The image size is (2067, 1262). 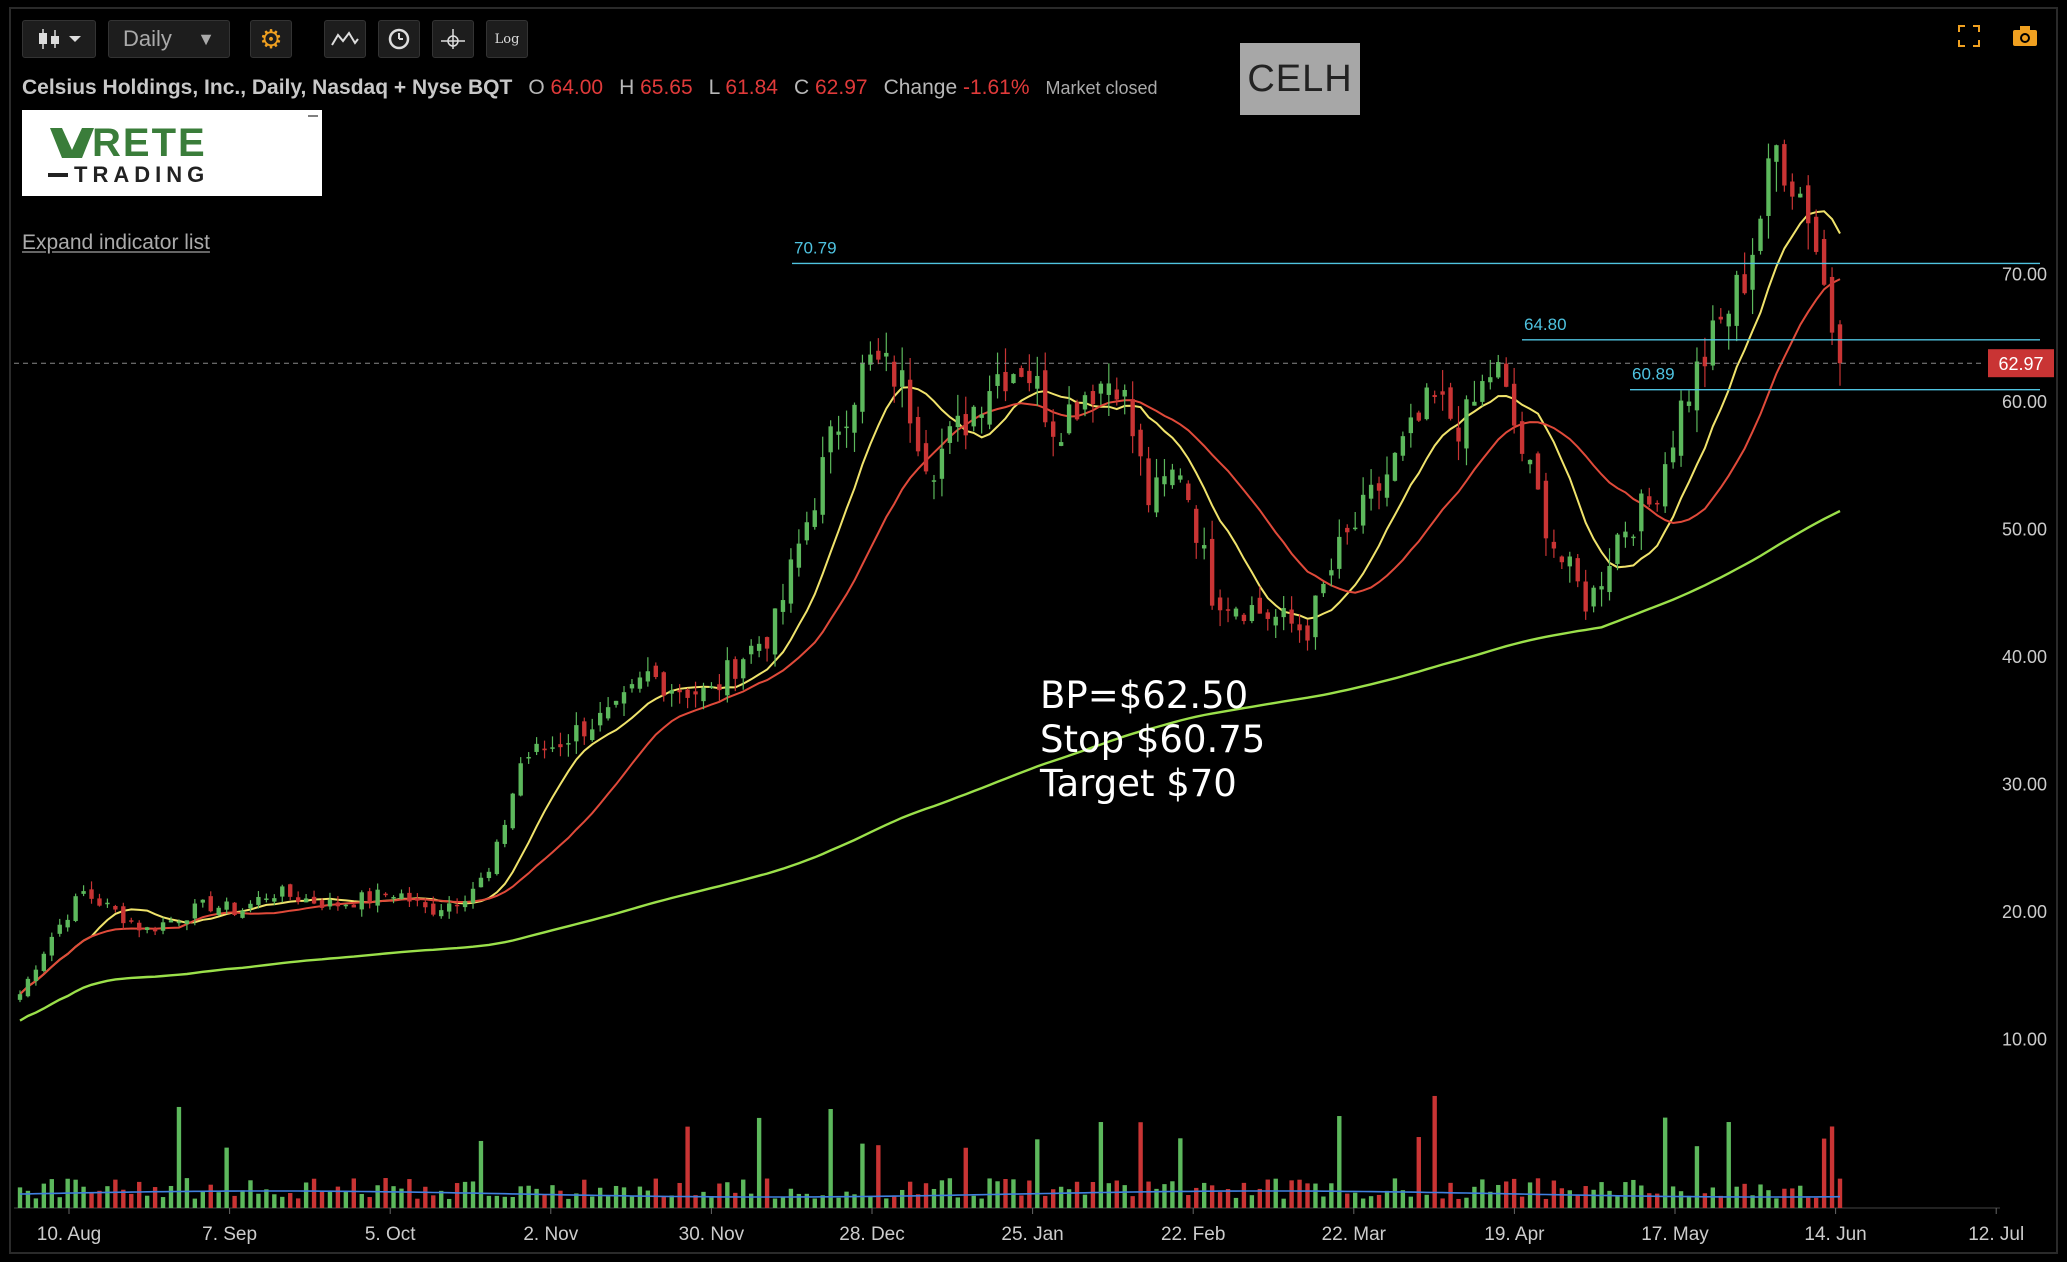 What do you see at coordinates (2025, 36) in the screenshot?
I see `camera-icon` at bounding box center [2025, 36].